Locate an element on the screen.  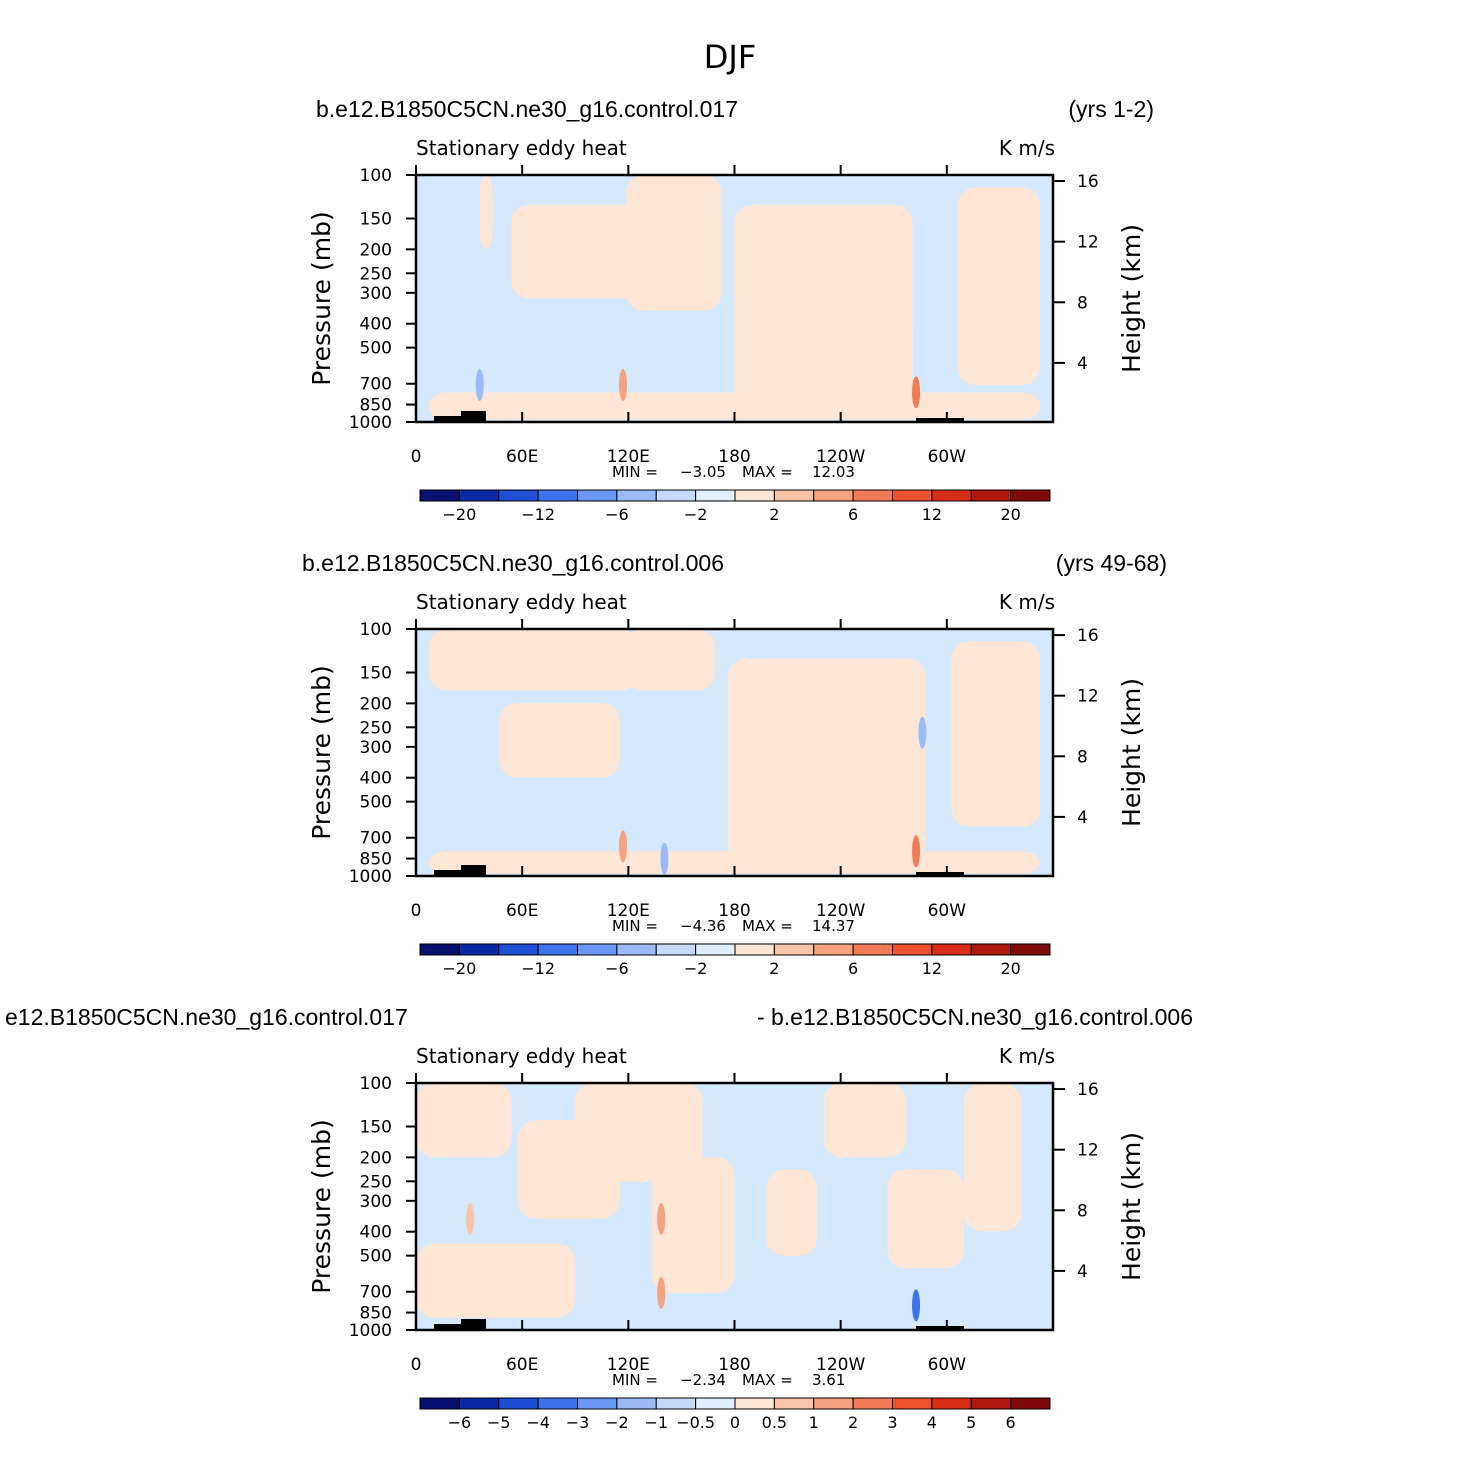
min-value: −4.36 is located at coordinates (703, 926).